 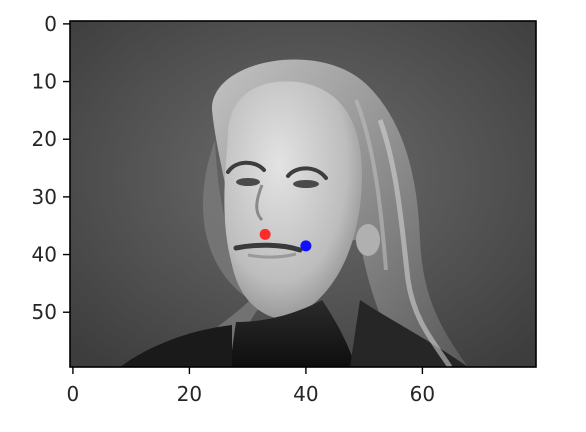 What do you see at coordinates (44, 255) in the screenshot?
I see `y-tick-label: 40` at bounding box center [44, 255].